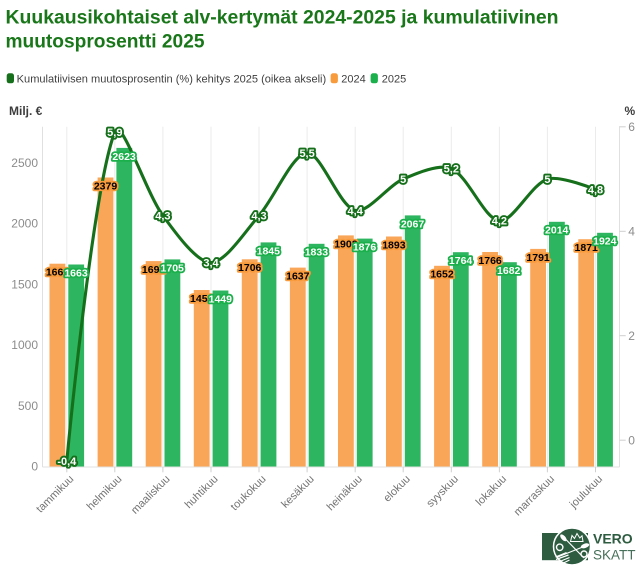  Describe the element at coordinates (154, 270) in the screenshot. I see `svg-text: 1691` at that location.